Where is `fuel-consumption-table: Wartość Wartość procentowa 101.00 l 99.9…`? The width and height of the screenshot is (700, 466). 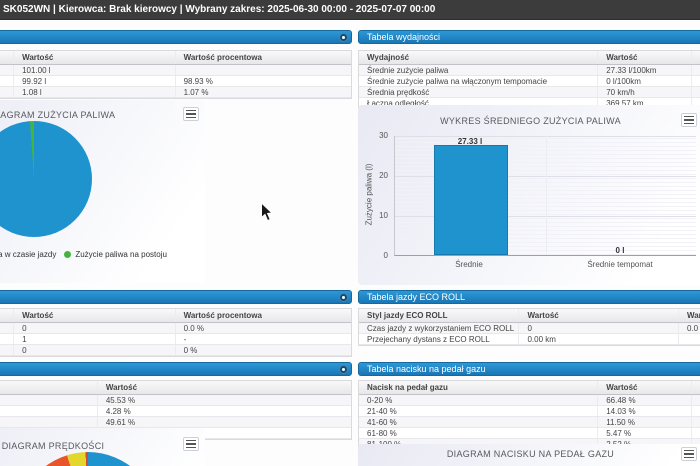 fuel-consumption-table: Wartość Wartość procentowa 101.00 l 99.9… is located at coordinates (176, 74).